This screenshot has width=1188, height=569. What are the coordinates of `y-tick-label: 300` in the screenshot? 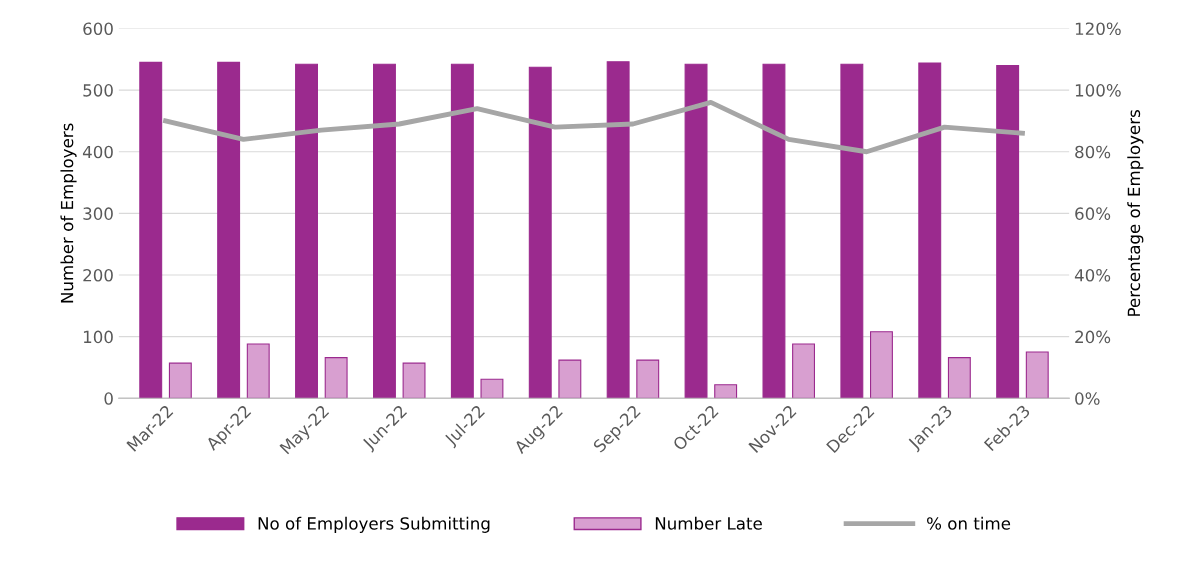 It's located at (98, 213).